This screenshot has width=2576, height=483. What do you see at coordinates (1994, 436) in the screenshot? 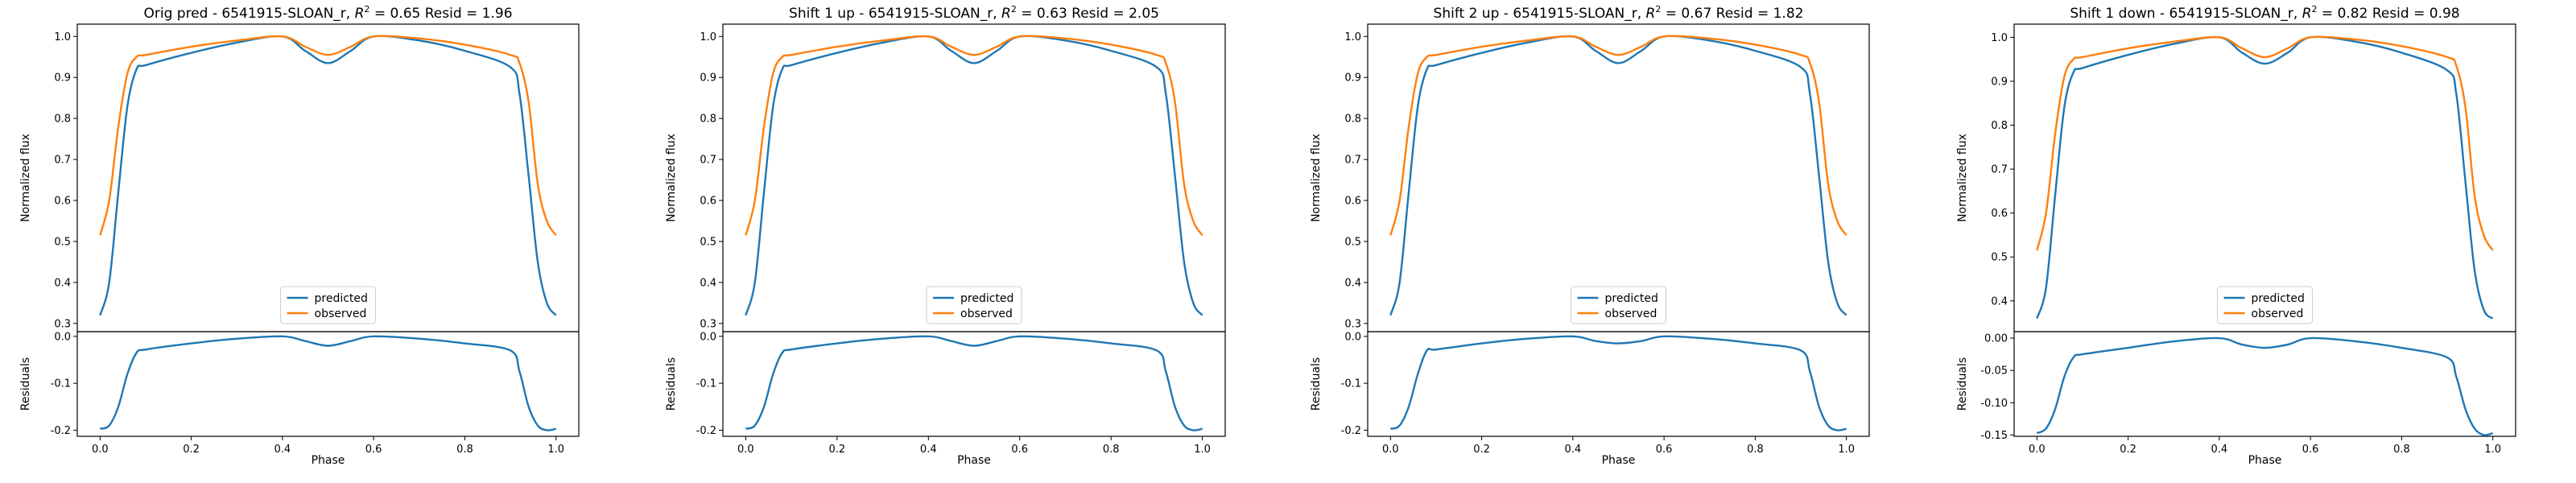
I see `y-tick-label-bottom: -0.15` at bounding box center [1994, 436].